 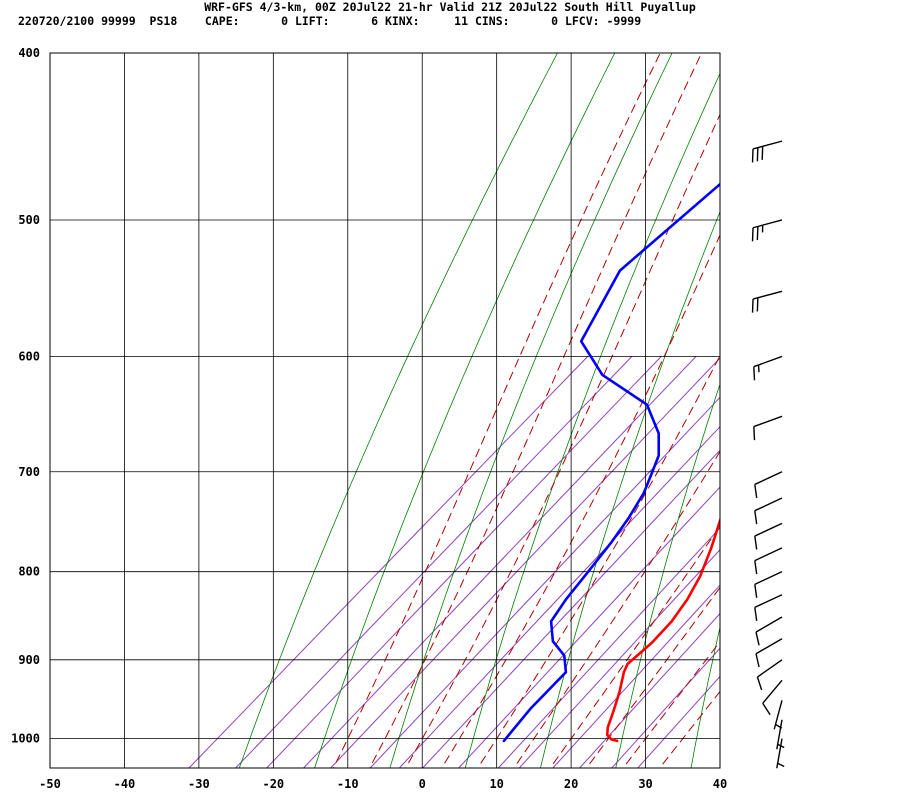 What do you see at coordinates (50, 784) in the screenshot?
I see `x-tick-label: -50` at bounding box center [50, 784].